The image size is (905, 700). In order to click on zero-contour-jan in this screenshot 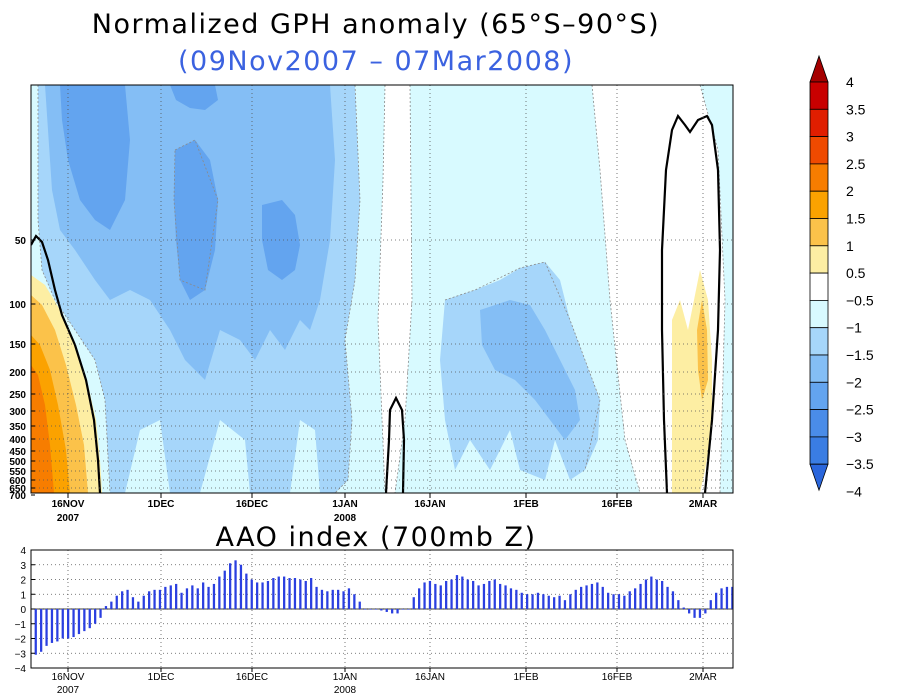, I will do `click(395, 444)`.